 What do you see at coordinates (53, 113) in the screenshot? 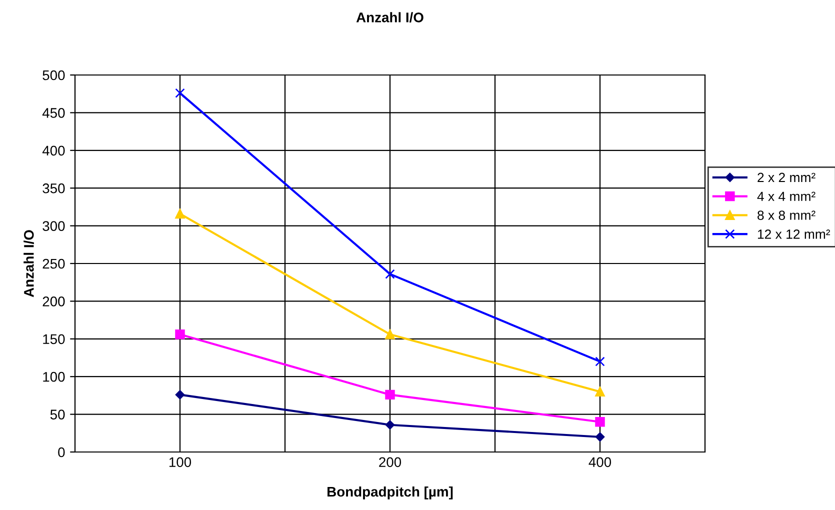
I see `y-tick-label: 450` at bounding box center [53, 113].